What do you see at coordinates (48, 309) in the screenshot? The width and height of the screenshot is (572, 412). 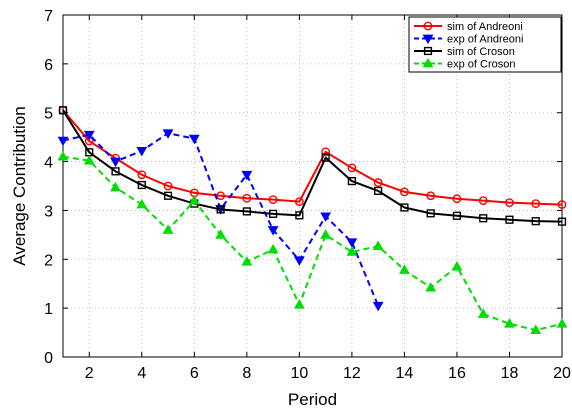 I see `y-tick-label-1: 1` at bounding box center [48, 309].